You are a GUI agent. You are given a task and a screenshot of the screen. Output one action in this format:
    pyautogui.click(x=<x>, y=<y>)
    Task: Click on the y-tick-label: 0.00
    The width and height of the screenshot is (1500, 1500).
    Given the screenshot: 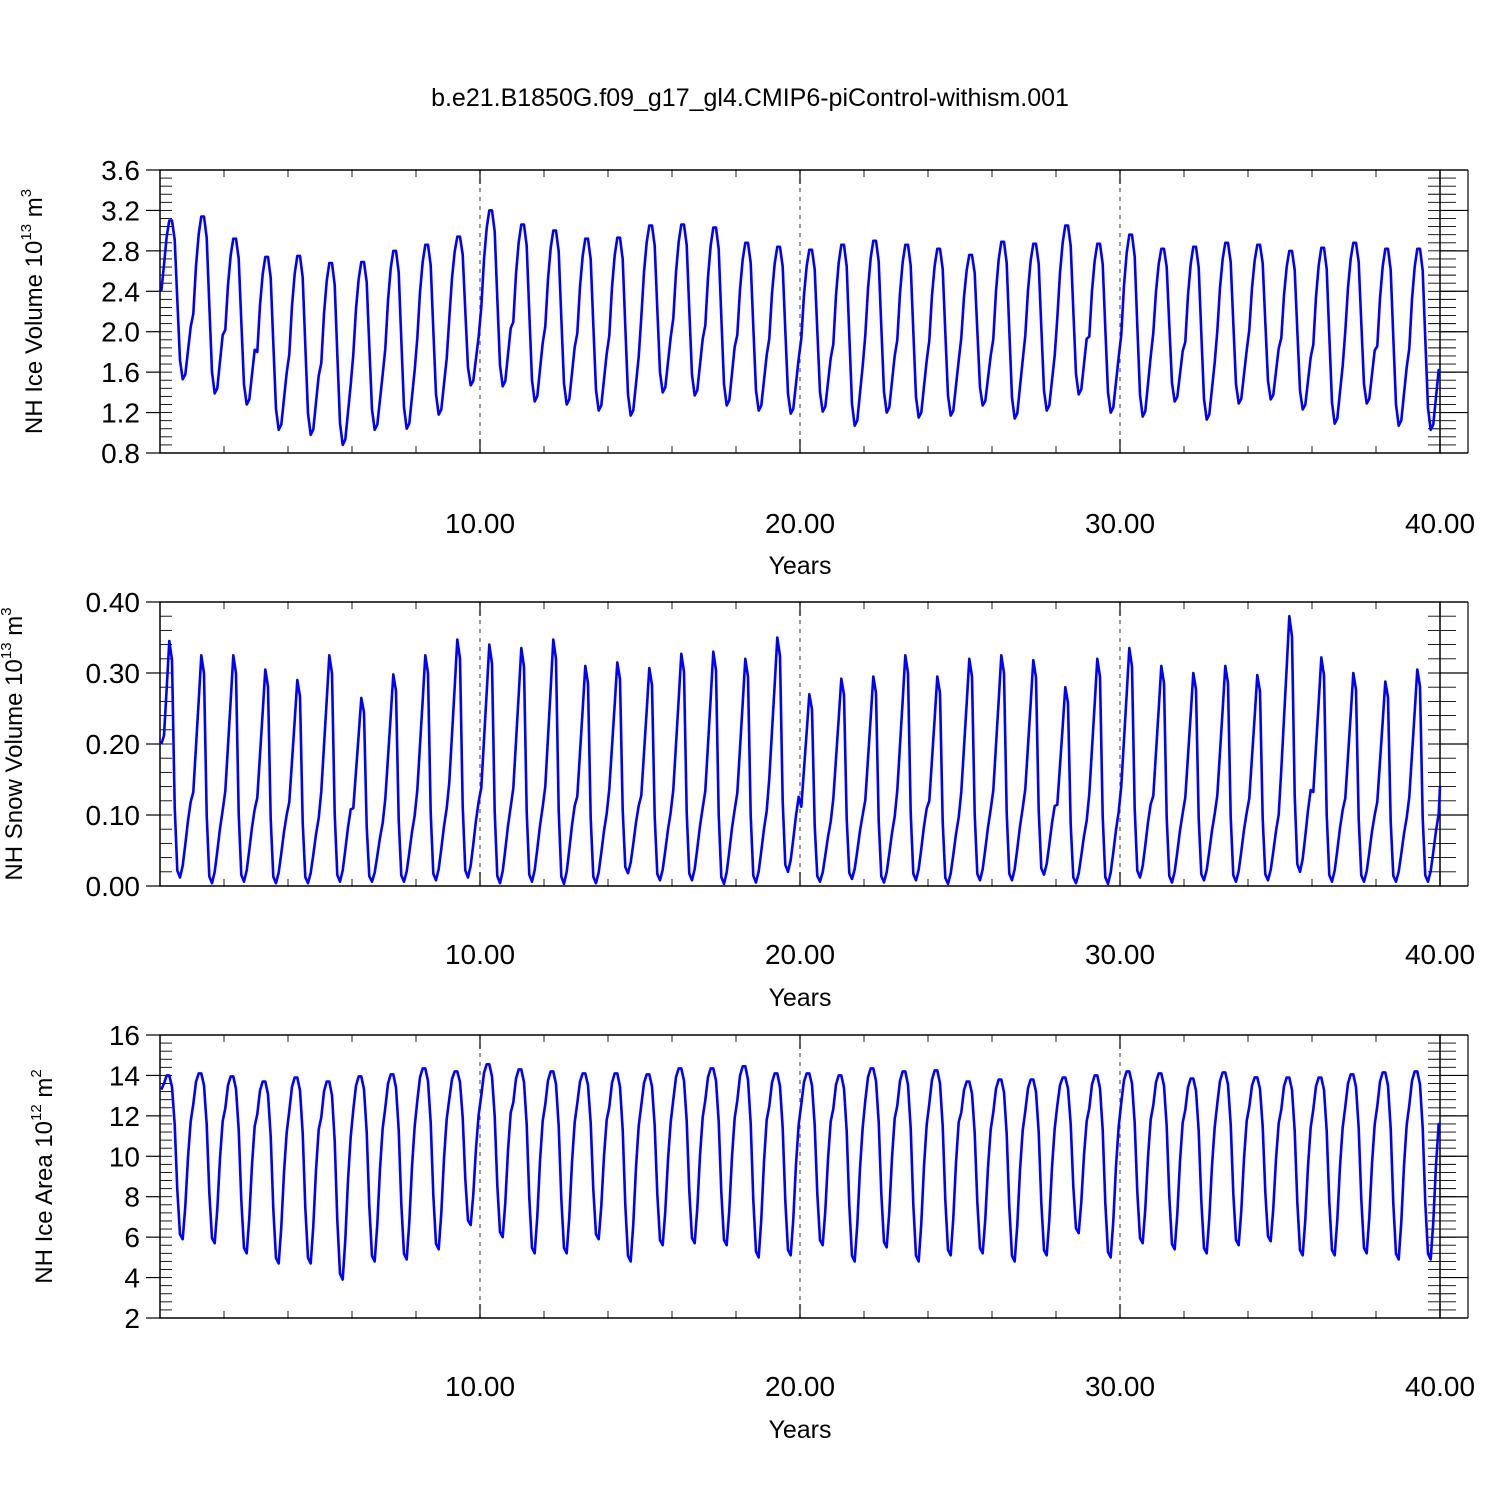 What is the action you would take?
    pyautogui.click(x=113, y=886)
    